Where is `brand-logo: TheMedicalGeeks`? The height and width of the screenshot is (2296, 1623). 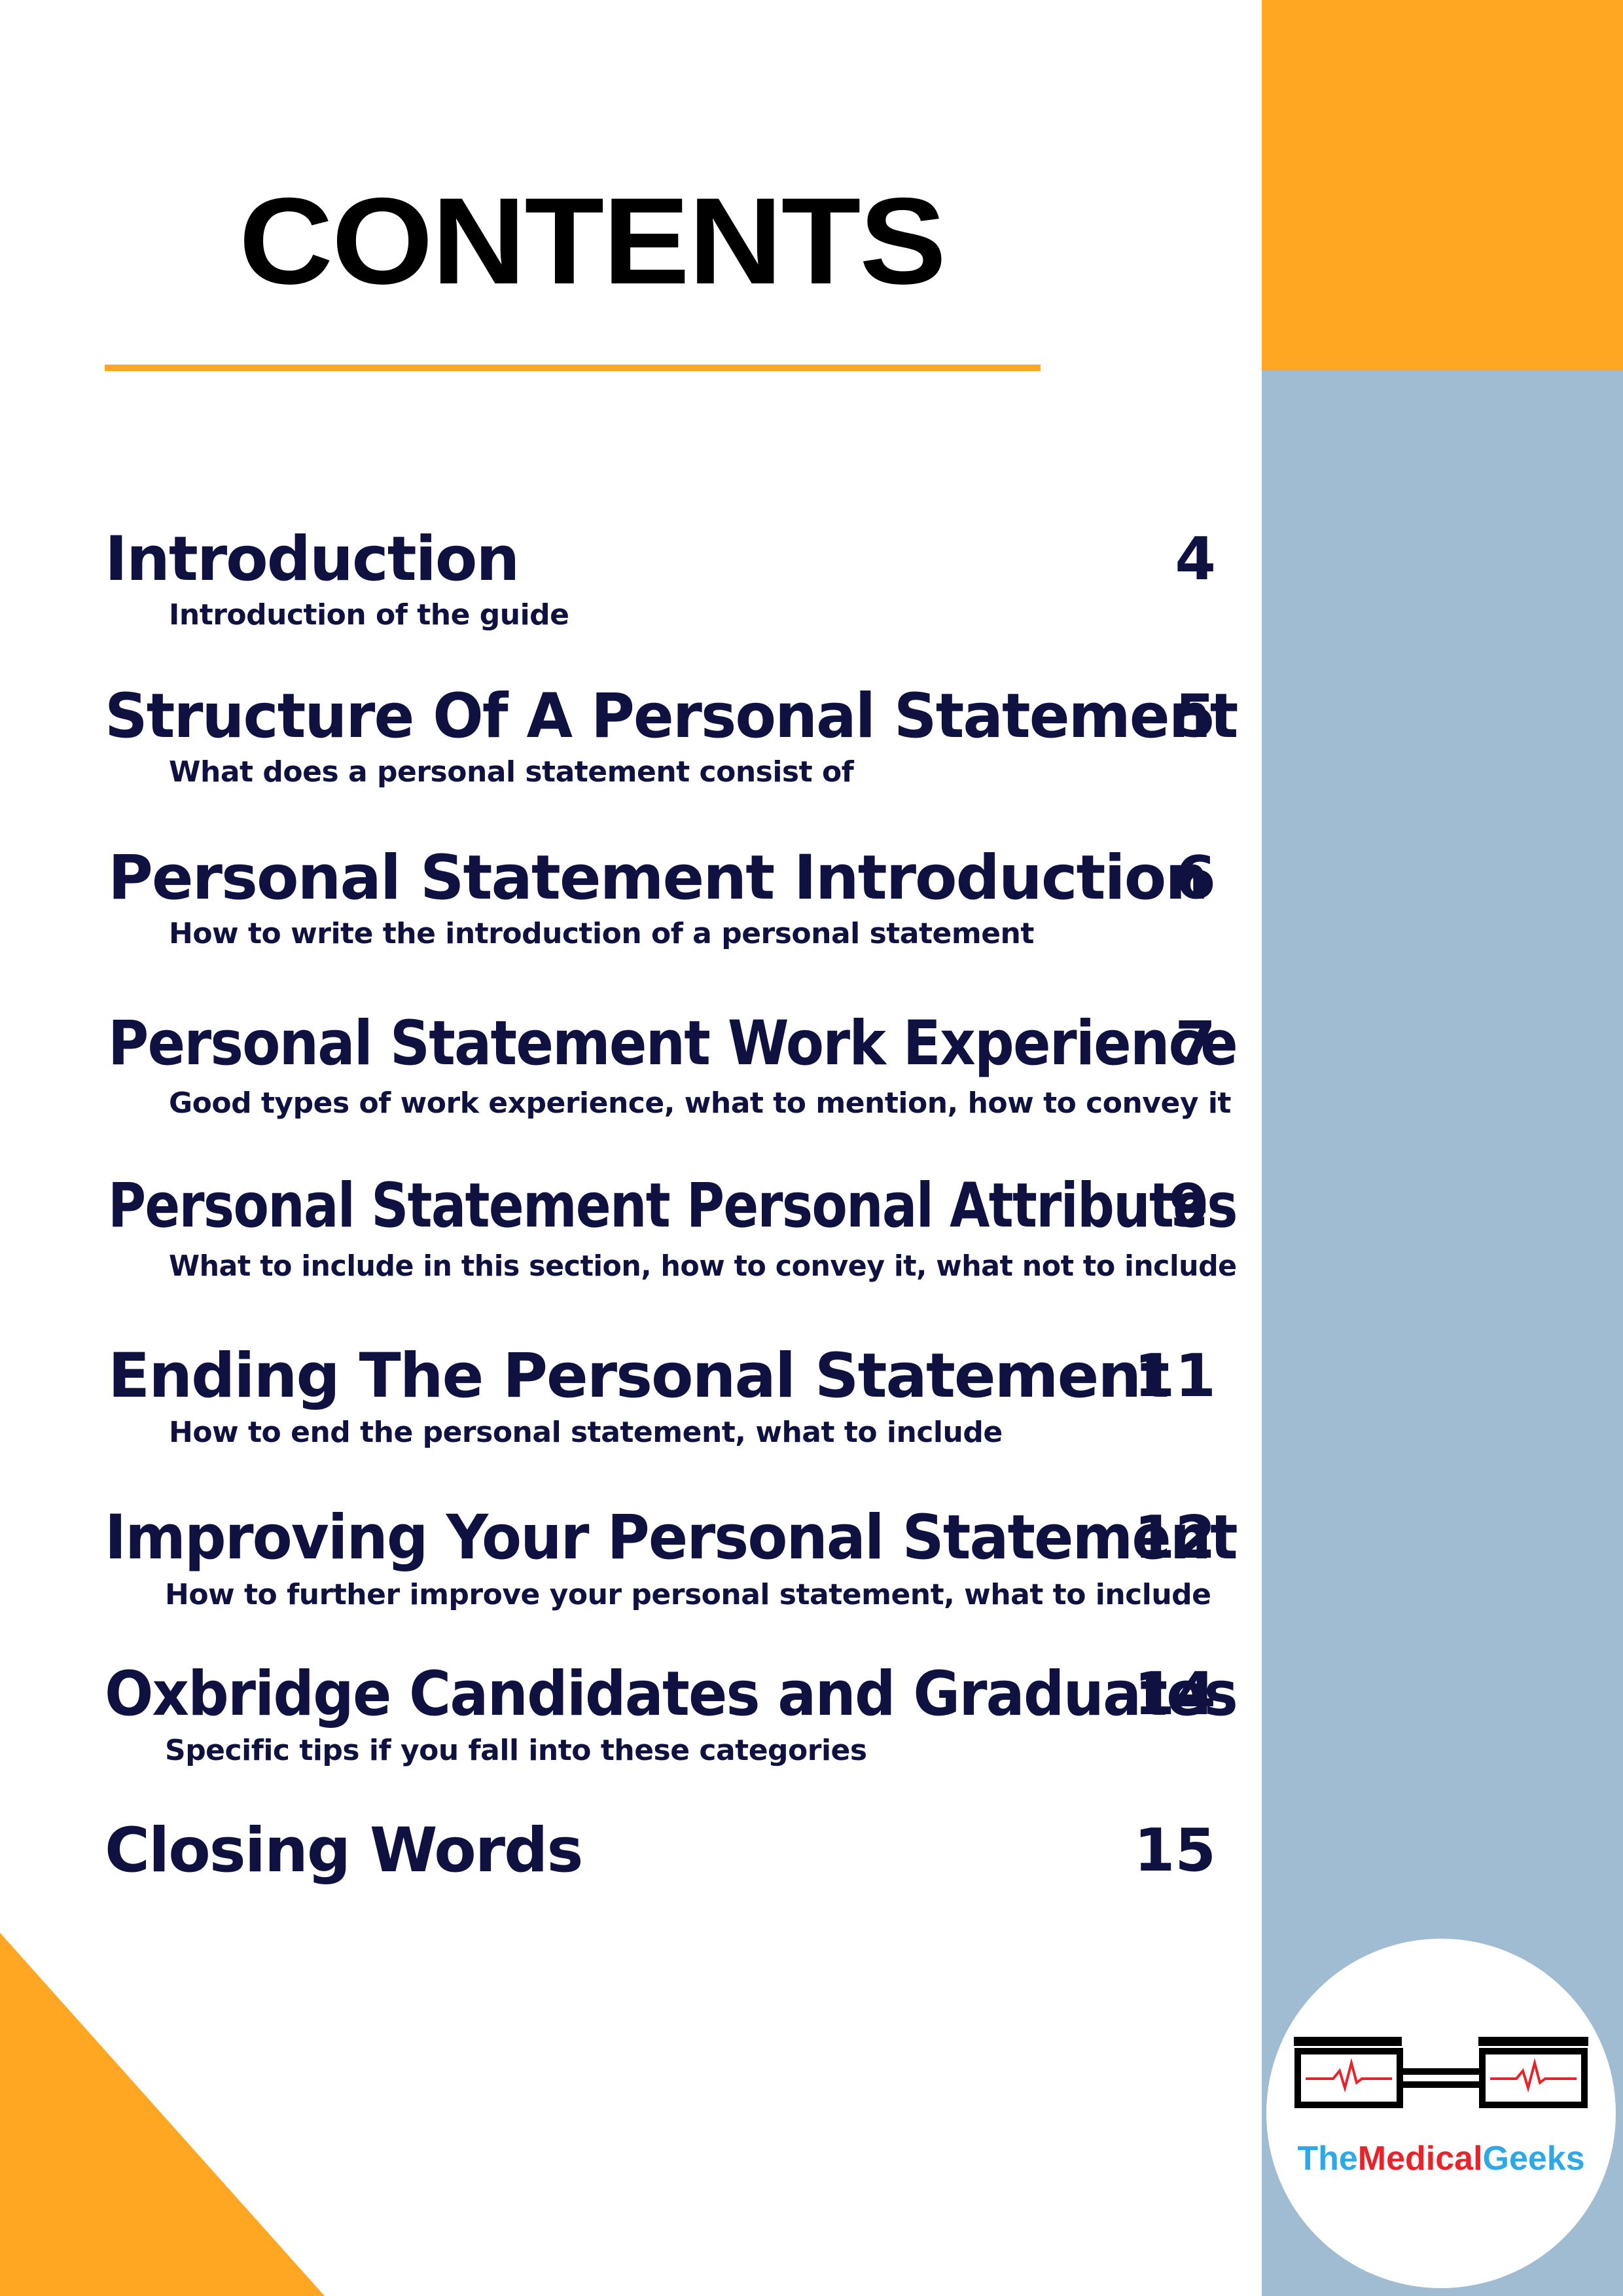 brand-logo: TheMedicalGeeks is located at coordinates (1441, 2113).